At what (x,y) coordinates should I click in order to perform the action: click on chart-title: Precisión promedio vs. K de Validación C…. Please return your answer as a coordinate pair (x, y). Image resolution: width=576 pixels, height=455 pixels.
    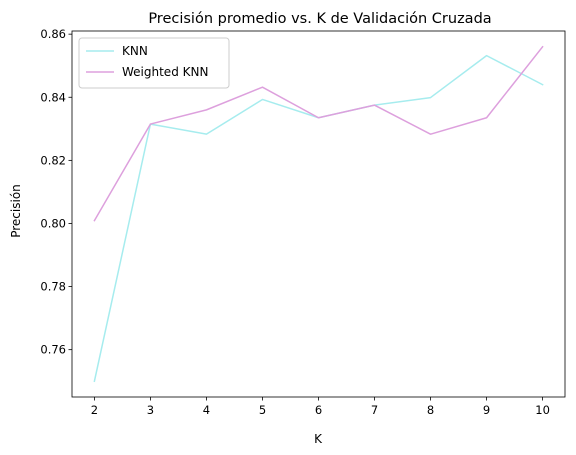
    Looking at the image, I should click on (319, 19).